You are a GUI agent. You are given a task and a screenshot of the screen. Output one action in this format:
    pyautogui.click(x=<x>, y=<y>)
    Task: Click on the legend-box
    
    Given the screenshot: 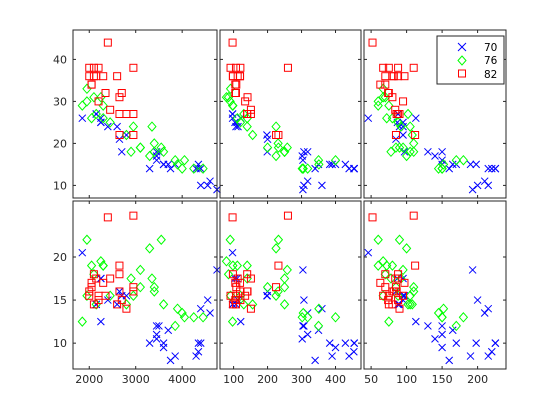 What is the action you would take?
    pyautogui.click(x=470, y=60)
    